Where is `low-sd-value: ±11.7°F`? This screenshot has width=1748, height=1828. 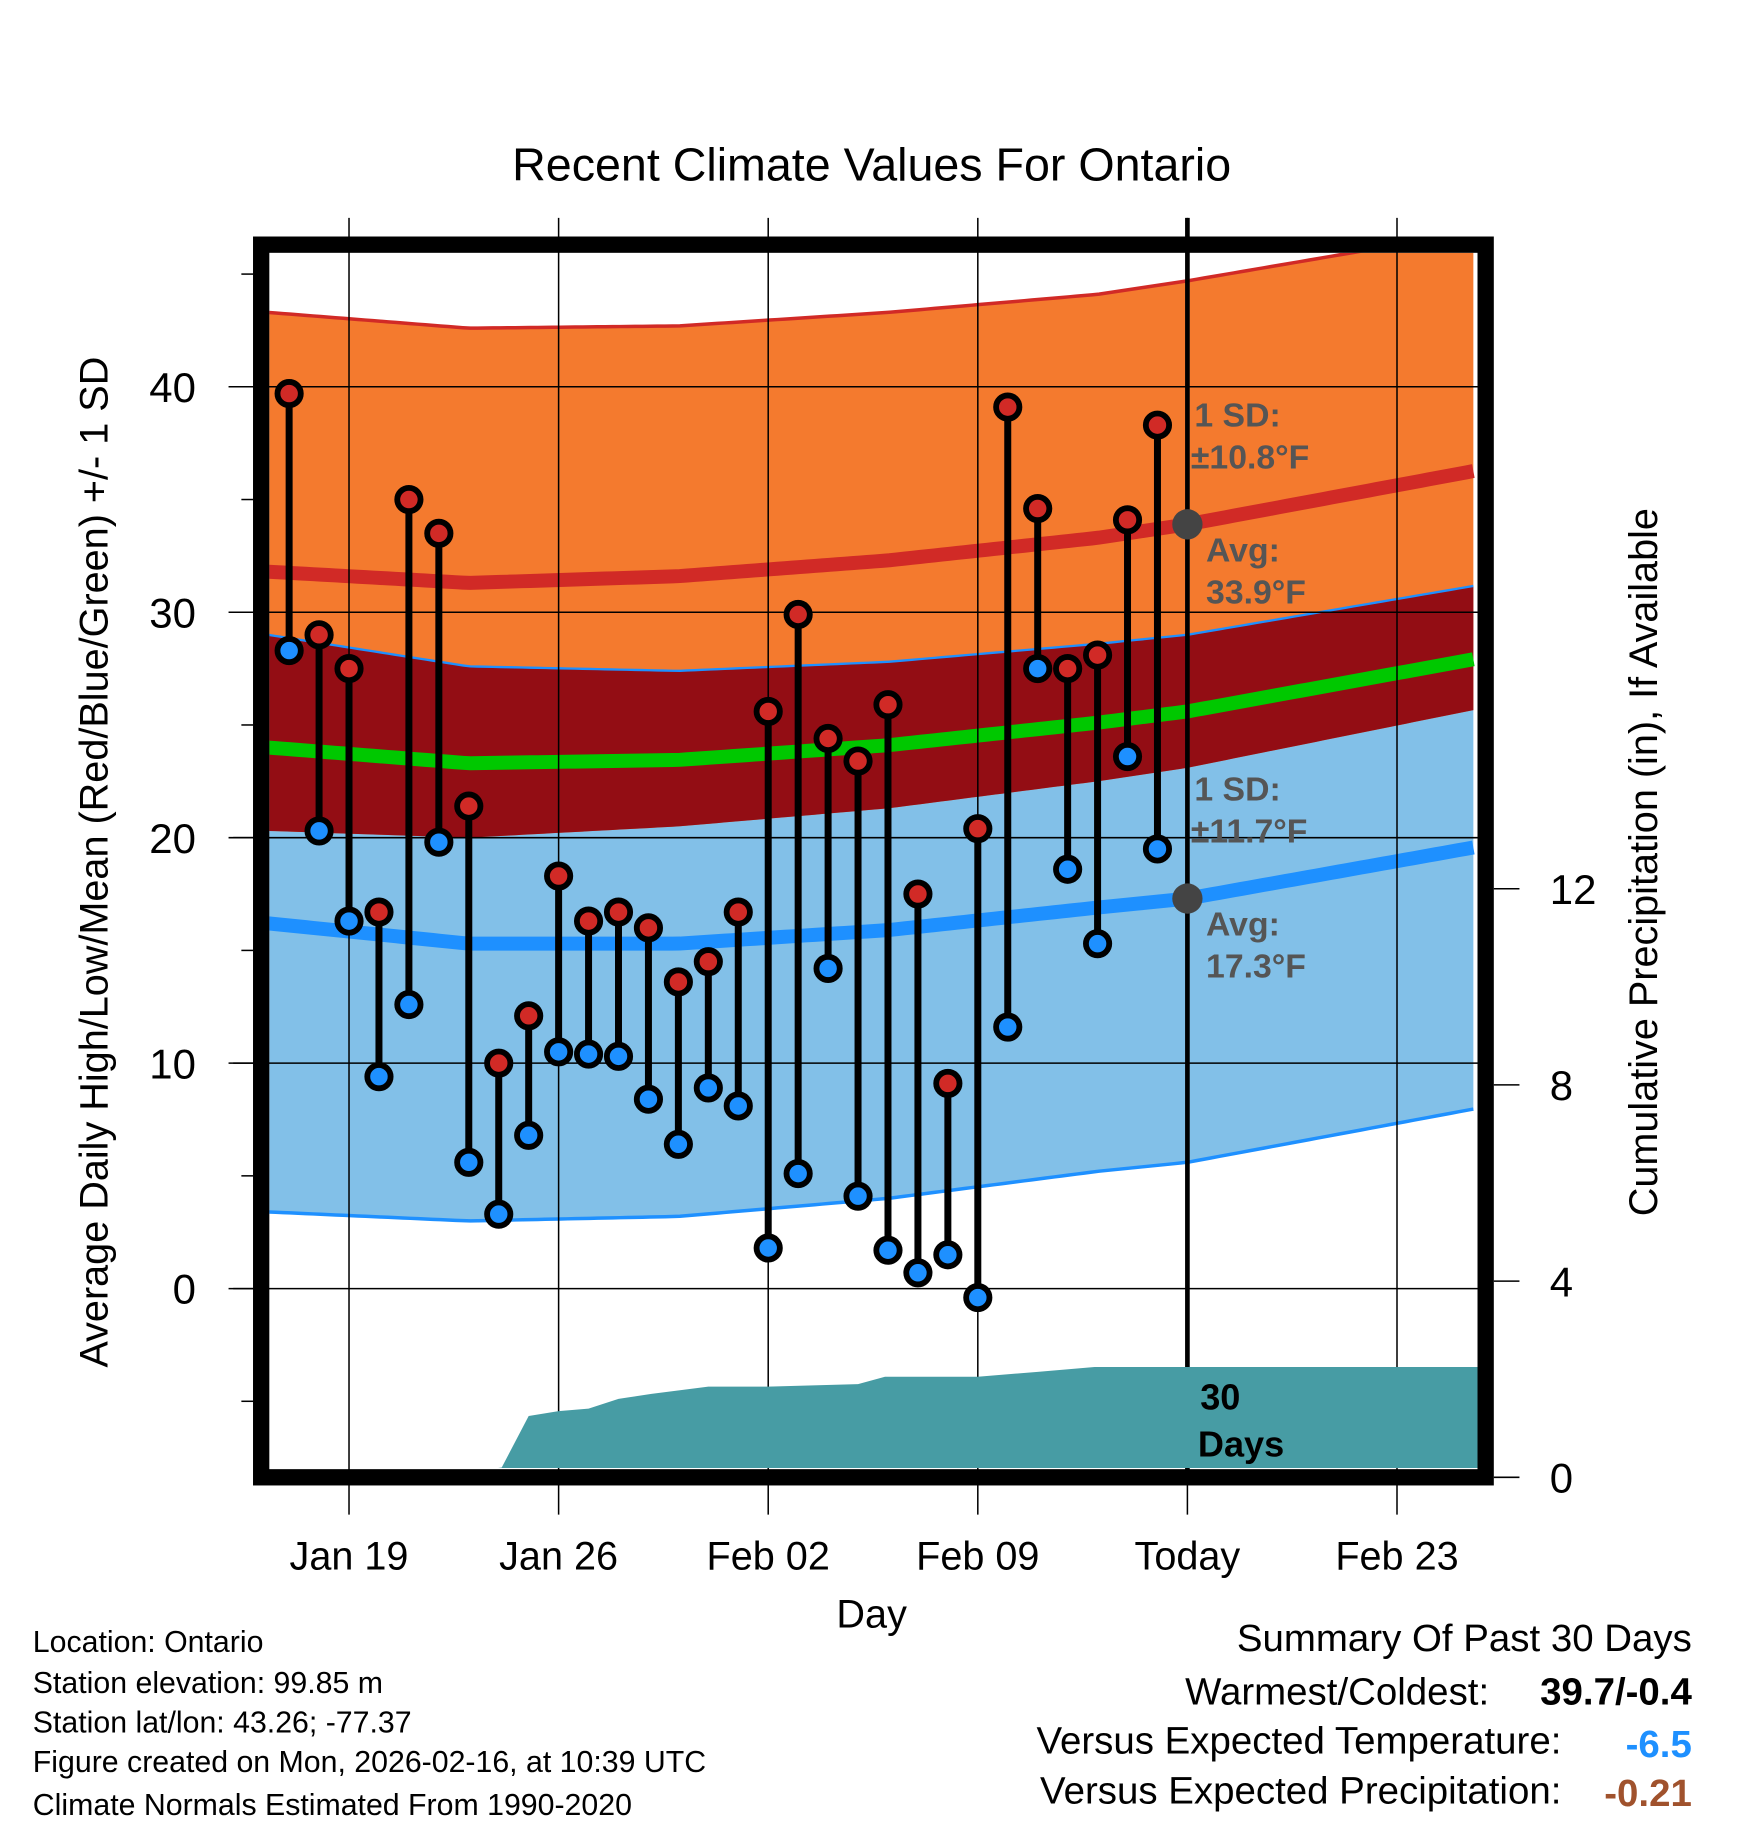
low-sd-value: ±11.7°F is located at coordinates (1249, 831).